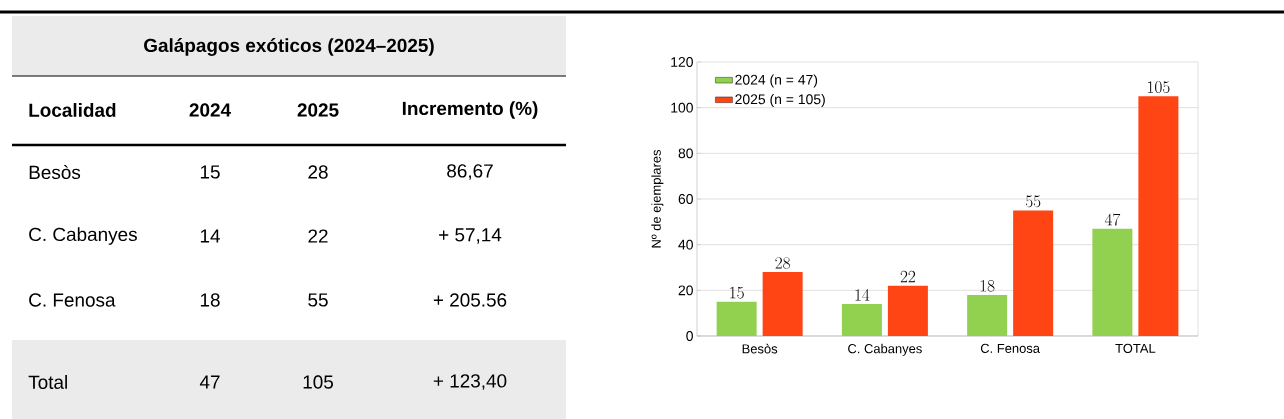  I want to click on text: Galápagos exóticos (2024–2025), so click(289, 47).